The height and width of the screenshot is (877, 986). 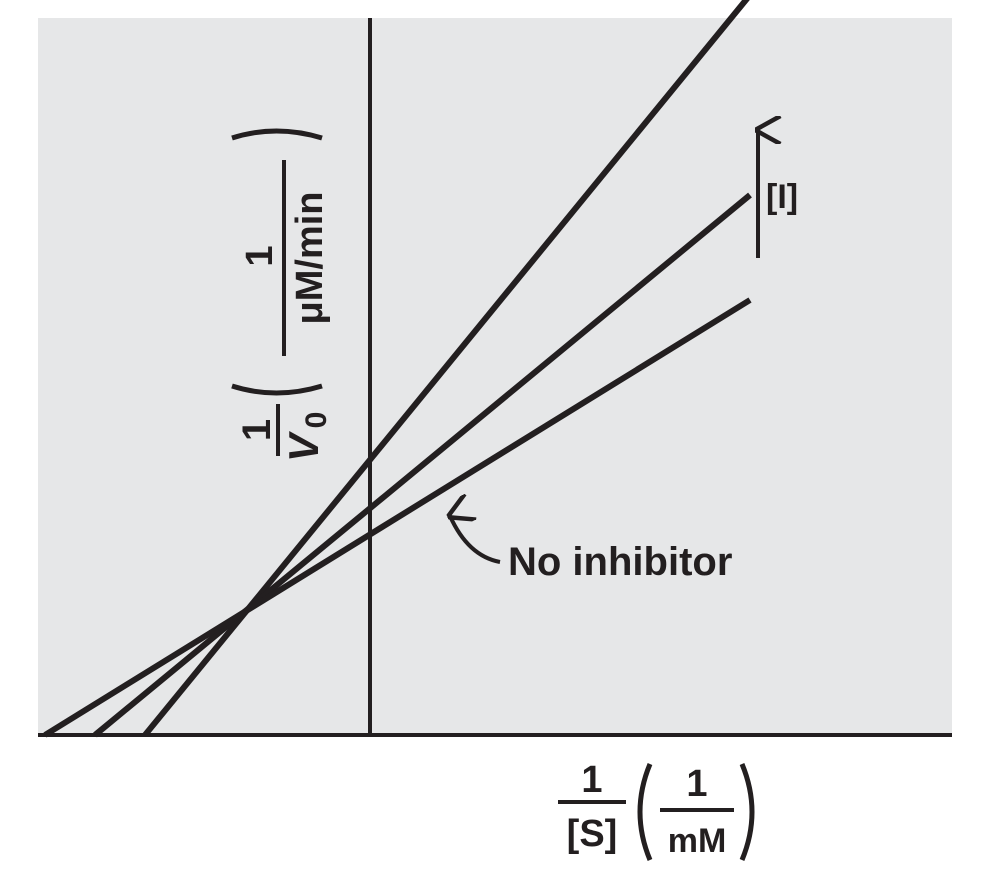 I want to click on x-label-right-paren, so click(x=747, y=812).